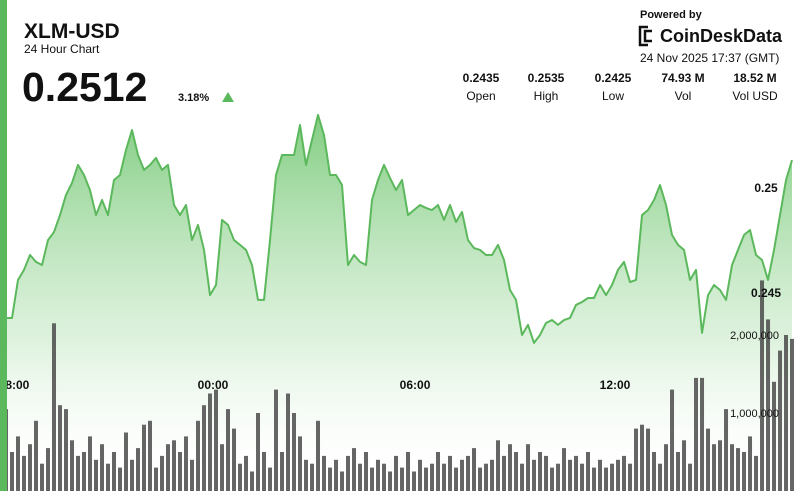 The width and height of the screenshot is (800, 491). What do you see at coordinates (721, 36) in the screenshot?
I see `brand: CoinDeskData` at bounding box center [721, 36].